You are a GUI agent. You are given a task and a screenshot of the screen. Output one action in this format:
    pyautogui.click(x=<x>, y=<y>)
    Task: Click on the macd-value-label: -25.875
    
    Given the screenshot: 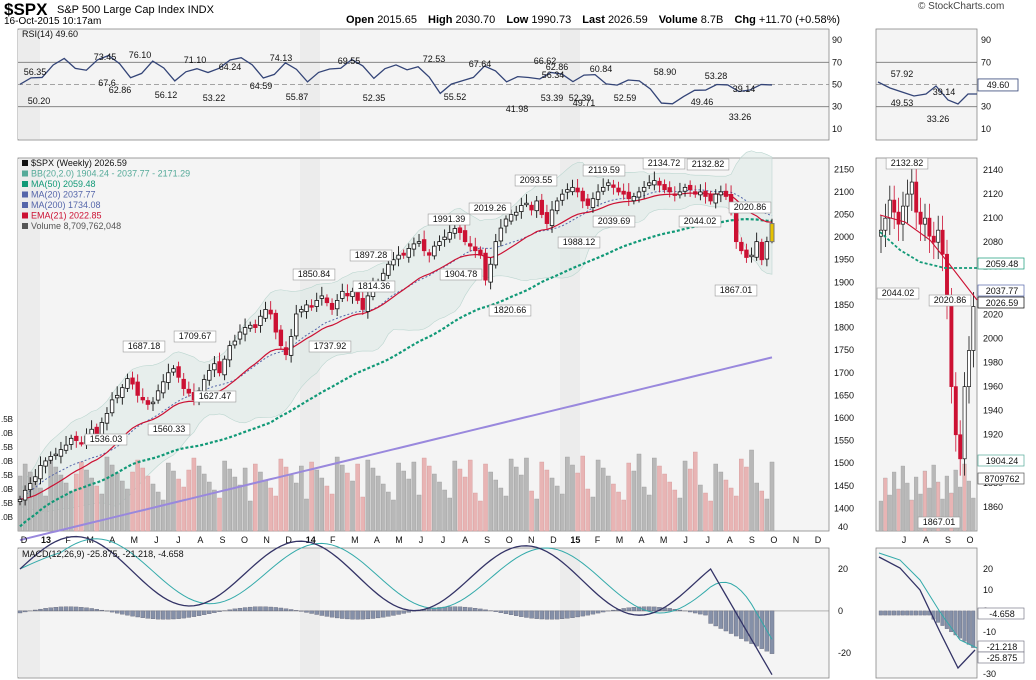 What is the action you would take?
    pyautogui.click(x=1002, y=658)
    